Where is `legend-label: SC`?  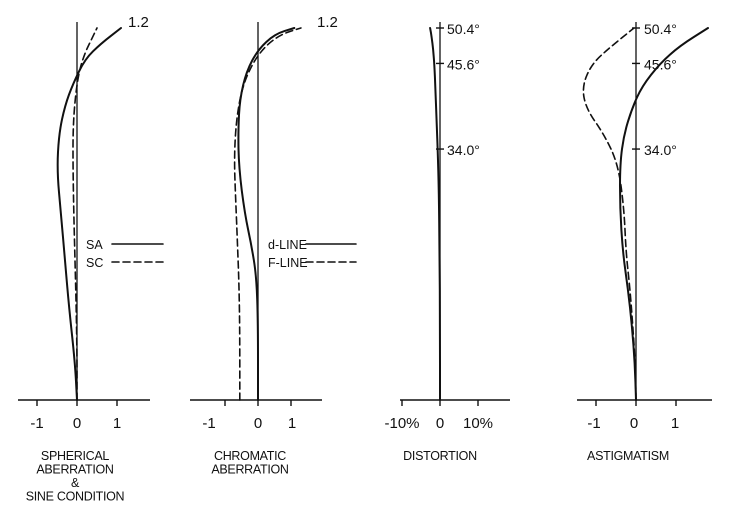
legend-label: SC is located at coordinates (94, 263).